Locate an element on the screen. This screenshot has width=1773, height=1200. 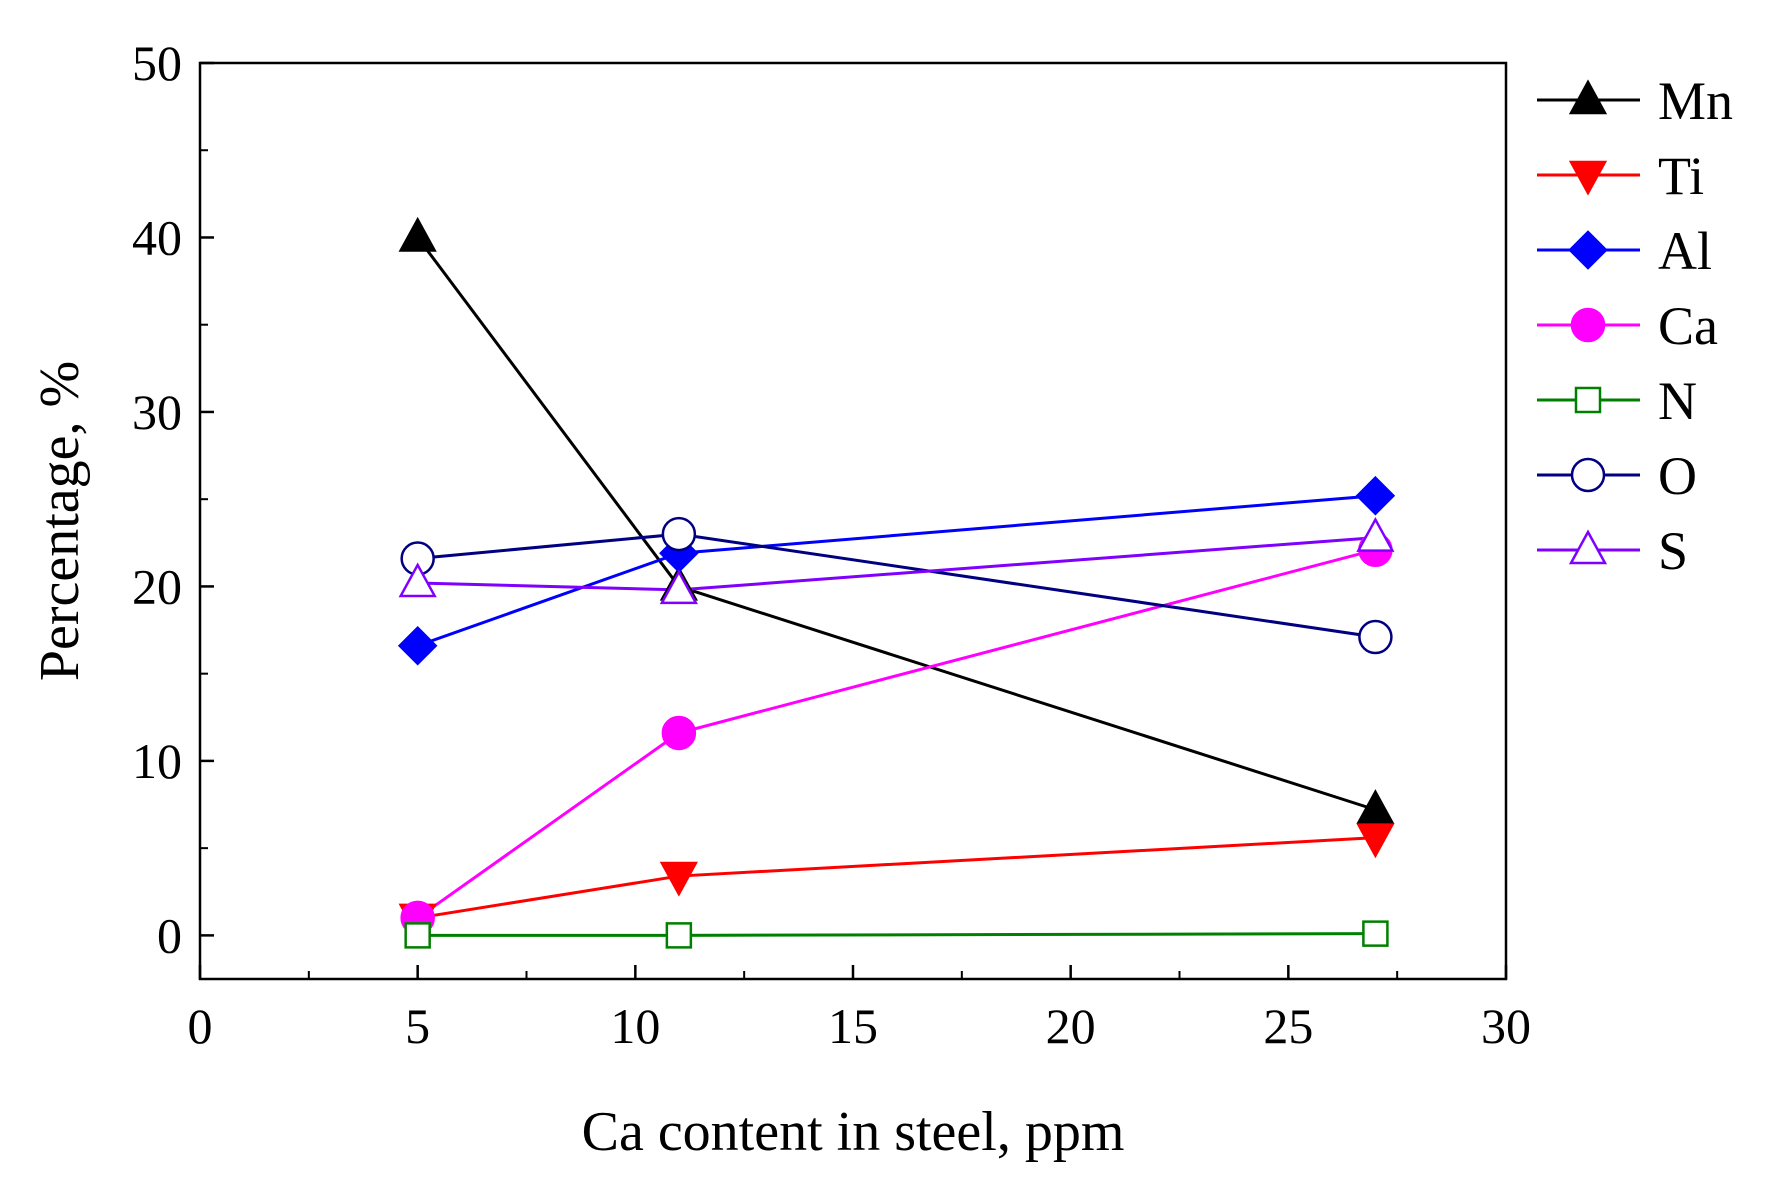
legend-label-s: S is located at coordinates (1673, 551).